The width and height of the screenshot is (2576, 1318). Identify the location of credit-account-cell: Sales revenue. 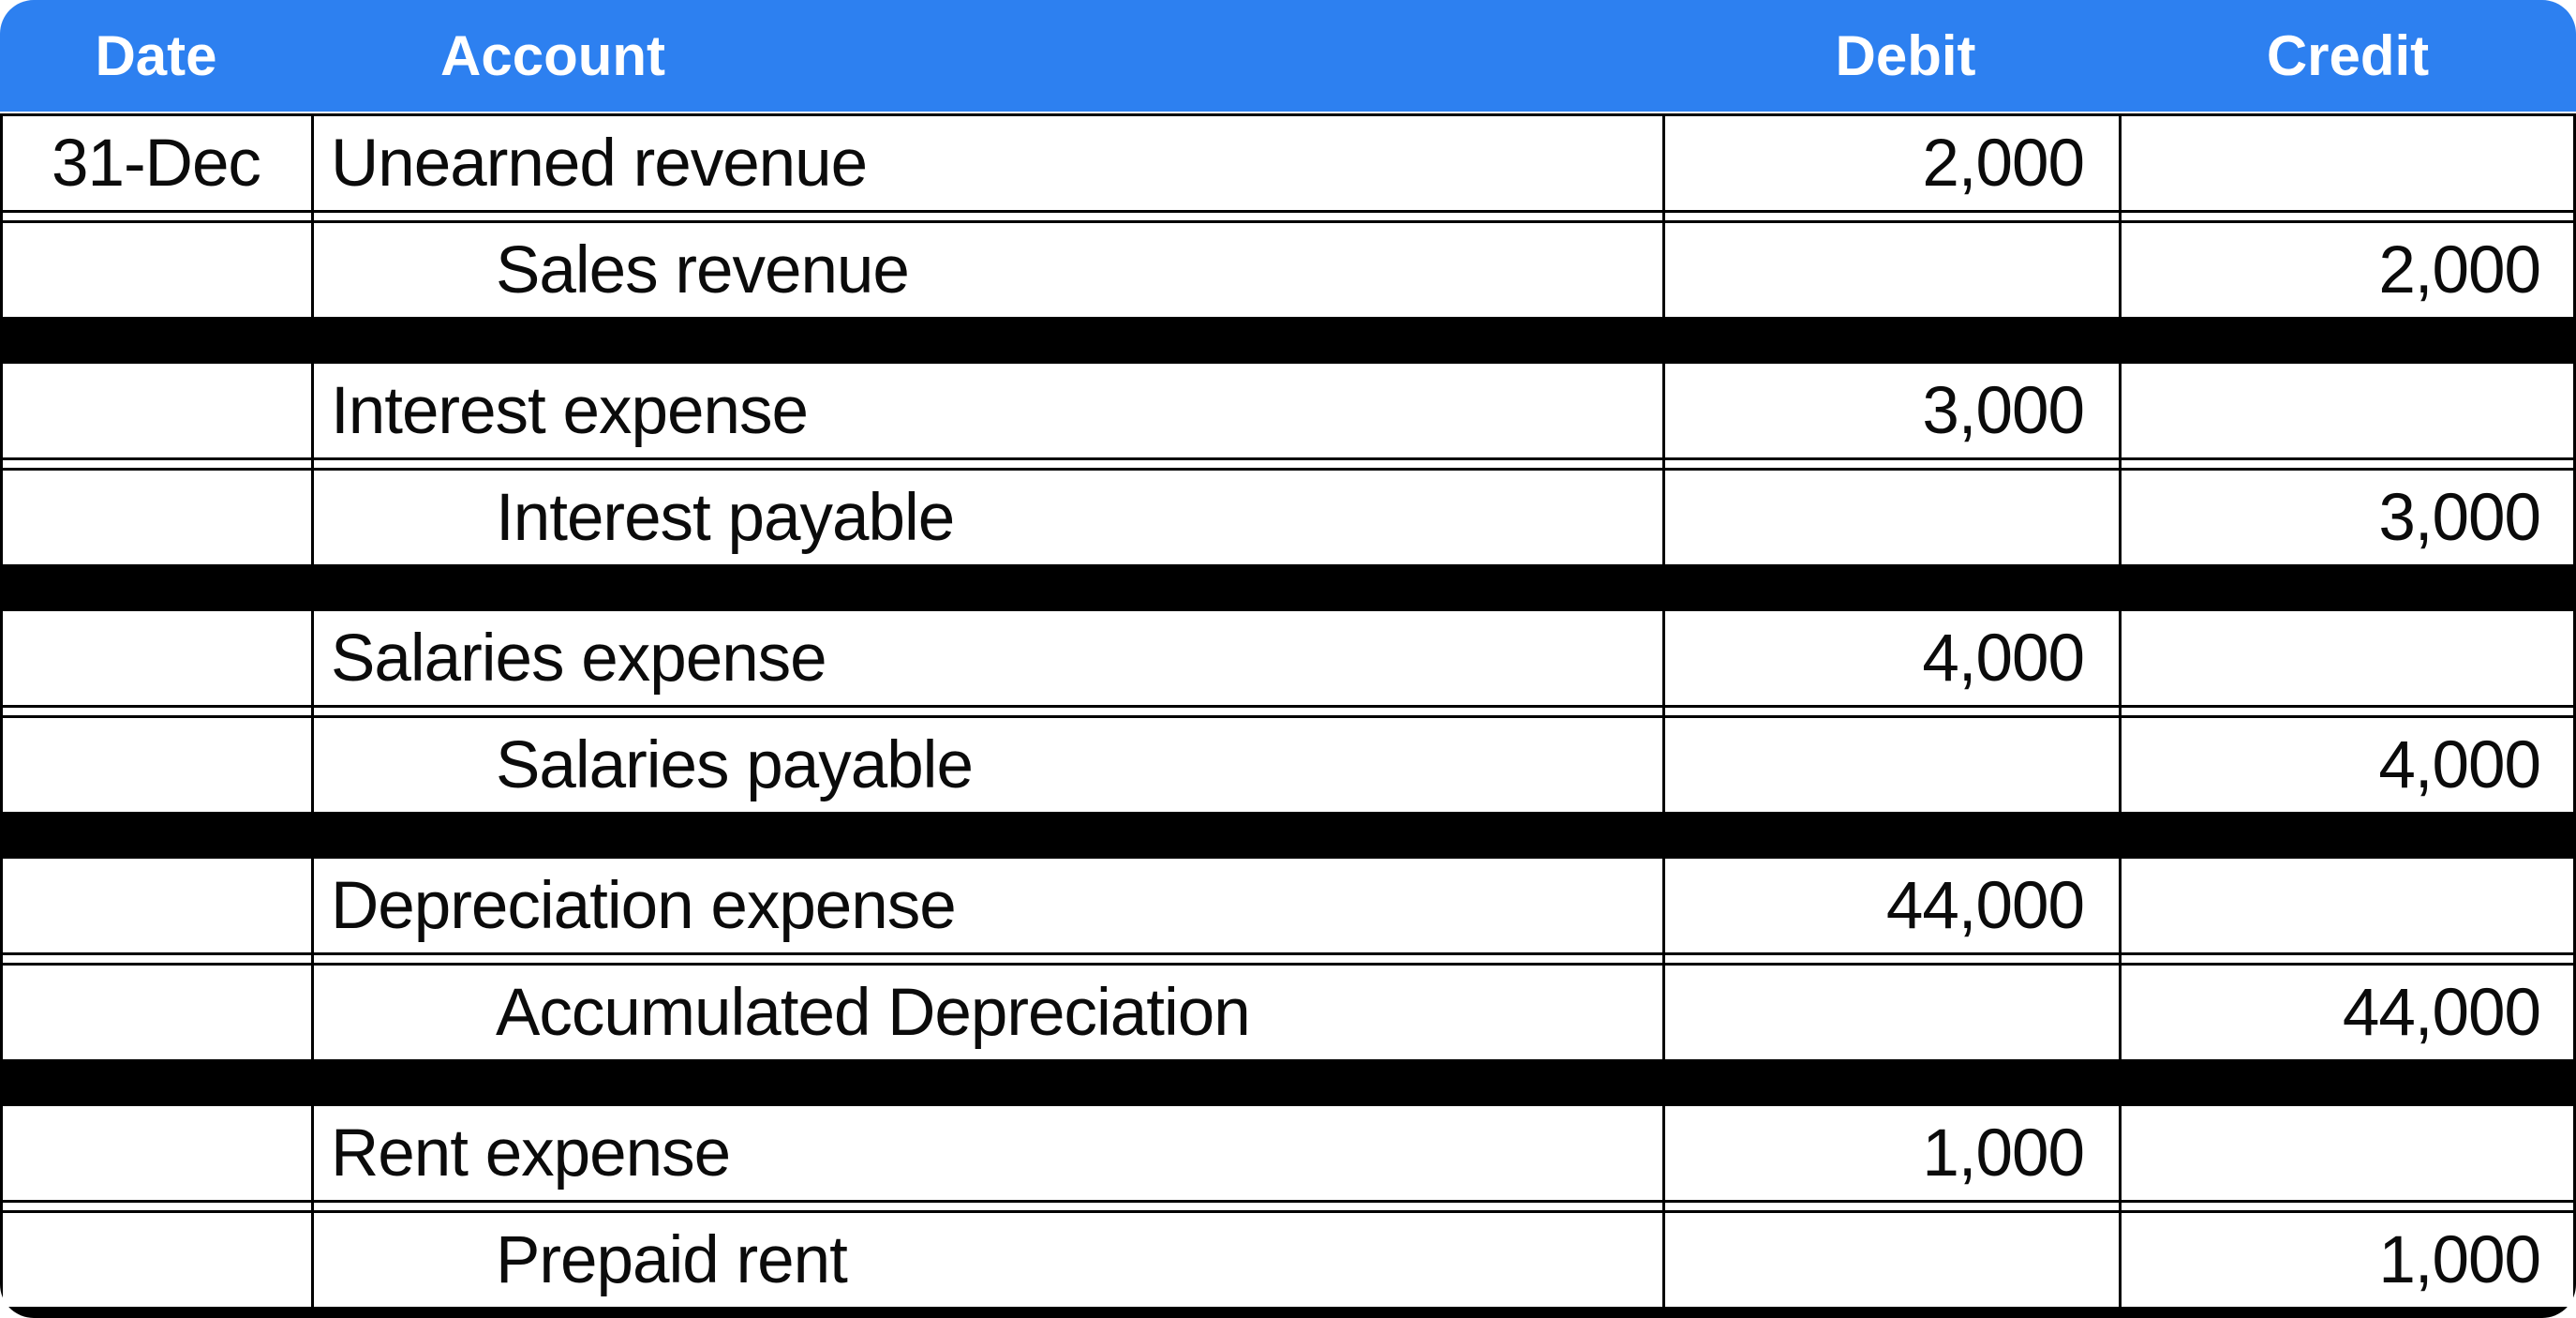
(703, 269).